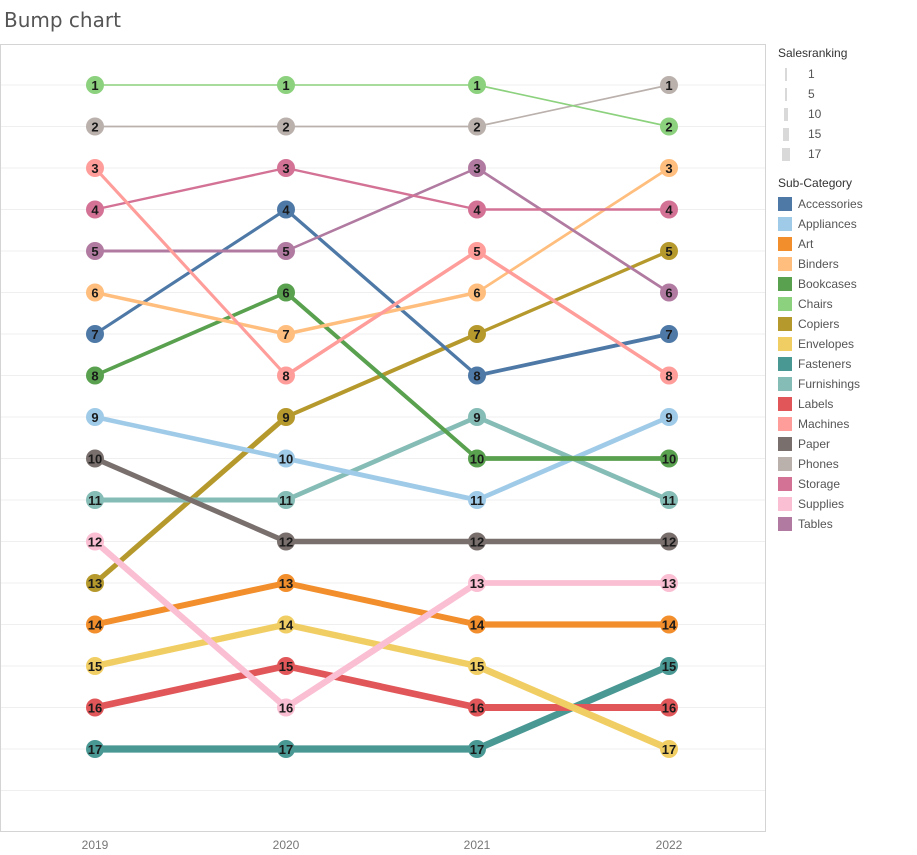  What do you see at coordinates (820, 264) in the screenshot?
I see `legend-item-binders: Binders` at bounding box center [820, 264].